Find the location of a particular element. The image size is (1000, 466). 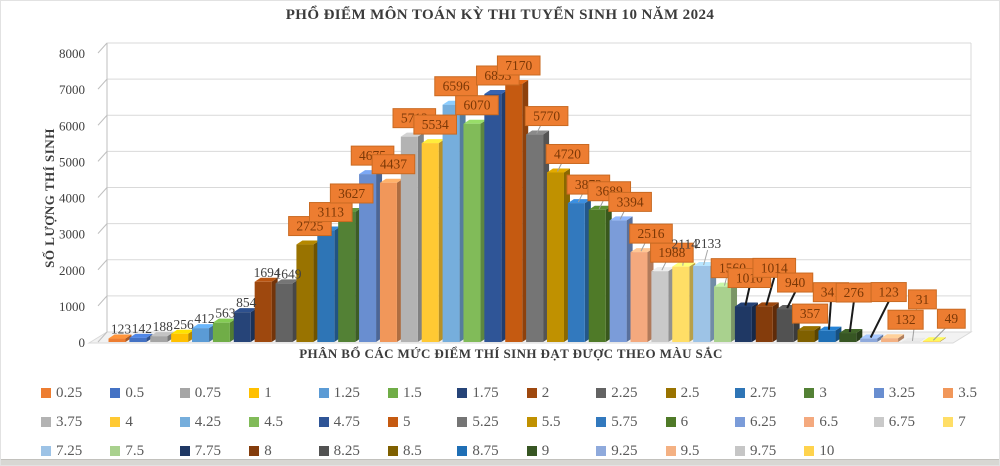

bar-label: 412 is located at coordinates (204, 318).